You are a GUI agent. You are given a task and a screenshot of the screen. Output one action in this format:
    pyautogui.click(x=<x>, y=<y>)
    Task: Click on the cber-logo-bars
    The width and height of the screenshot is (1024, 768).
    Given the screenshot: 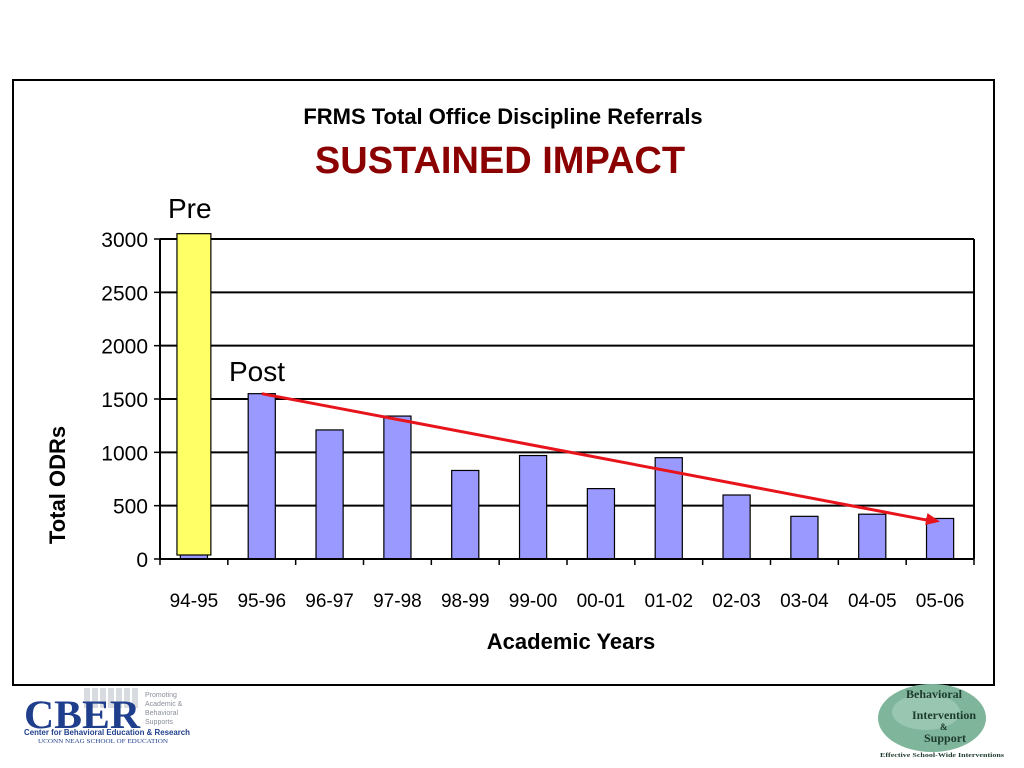 What is the action you would take?
    pyautogui.click(x=111, y=698)
    